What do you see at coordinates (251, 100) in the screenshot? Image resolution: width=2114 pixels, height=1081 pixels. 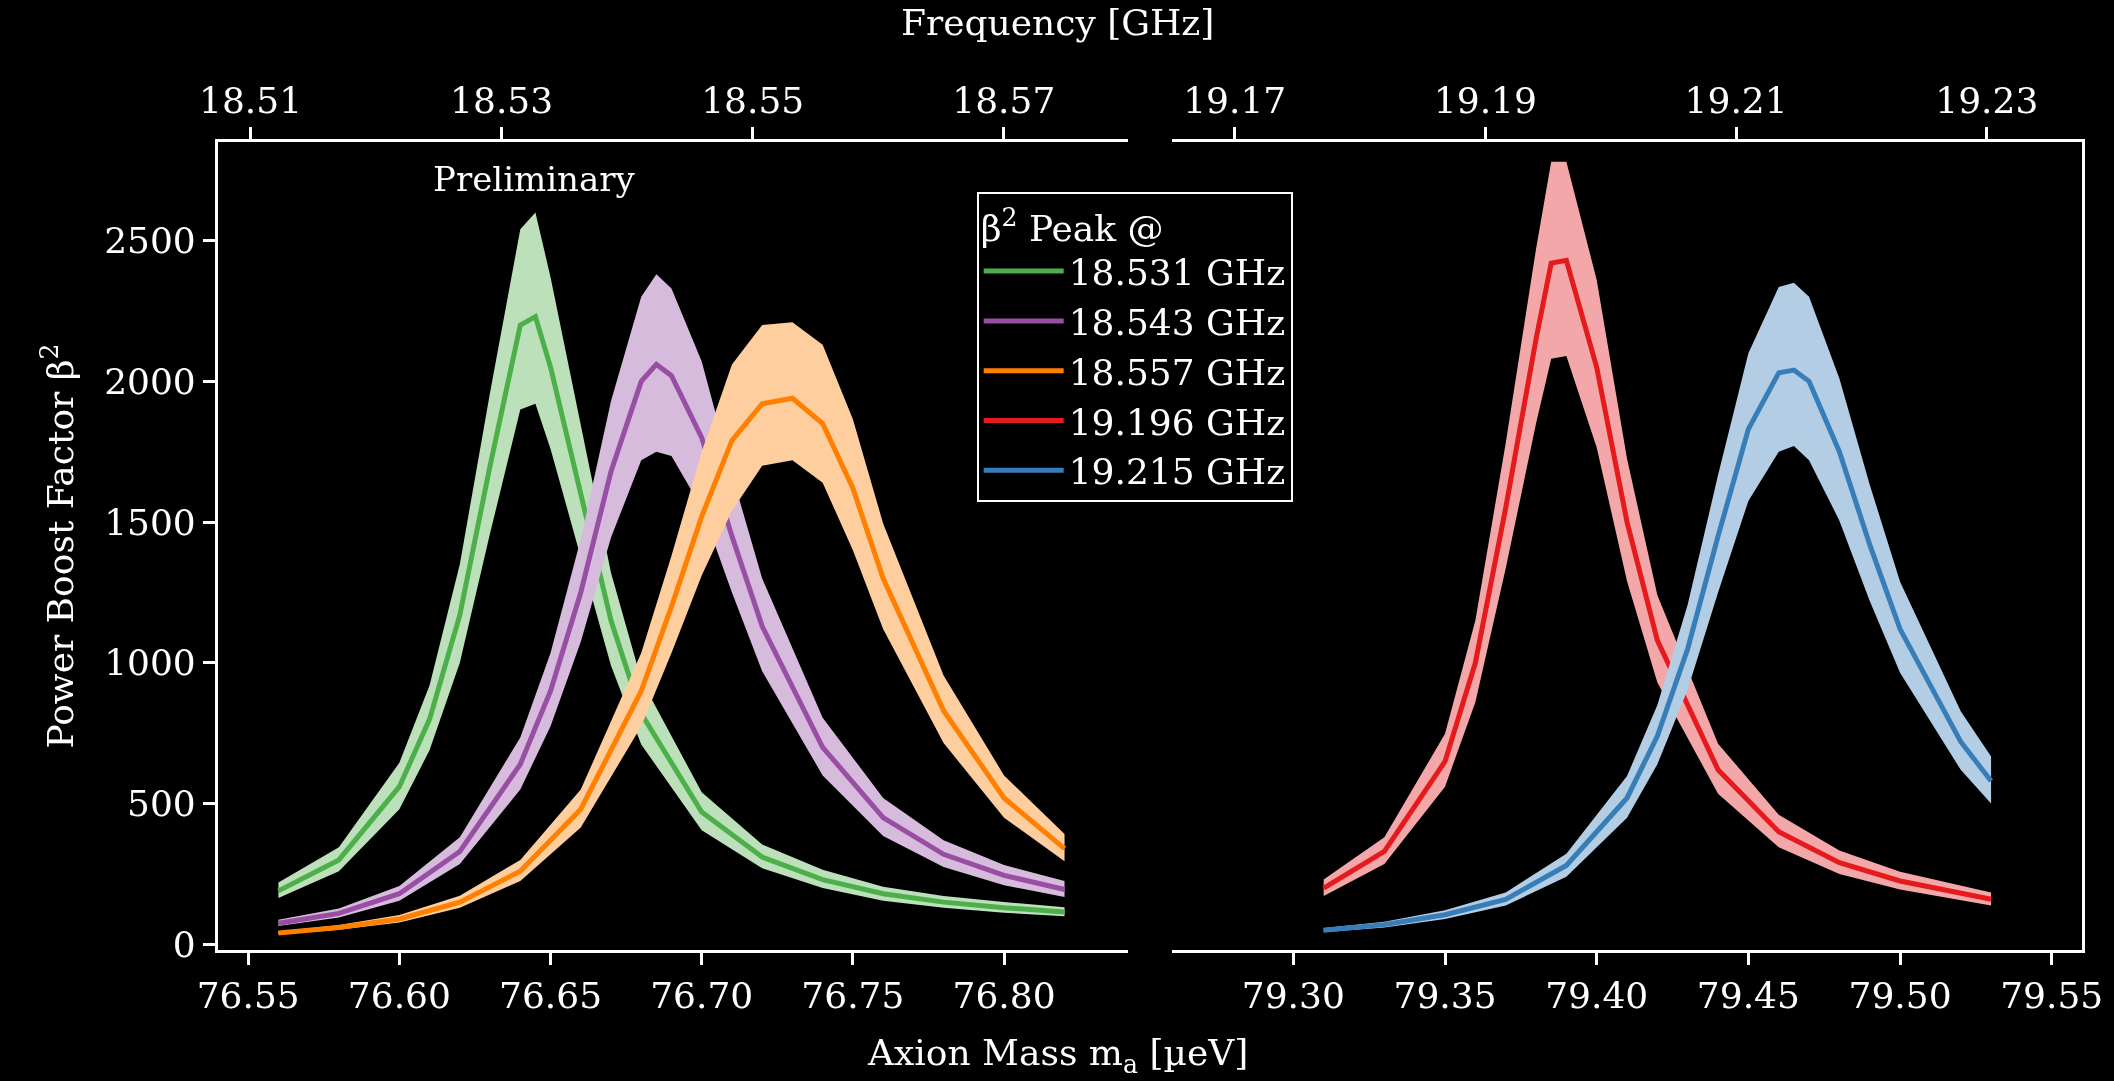 I see `x2-tick-label: 18.51` at bounding box center [251, 100].